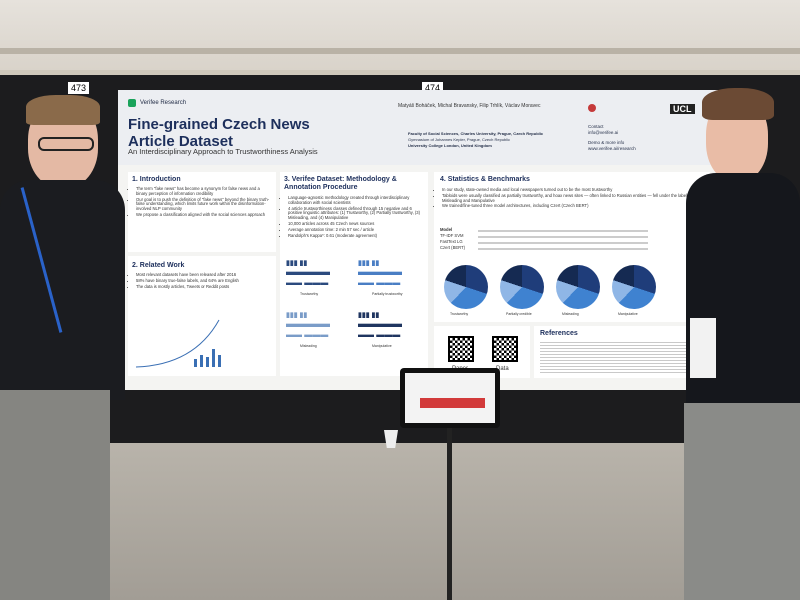 The image size is (800, 600). I want to click on contact: Demo & more info, so click(606, 142).